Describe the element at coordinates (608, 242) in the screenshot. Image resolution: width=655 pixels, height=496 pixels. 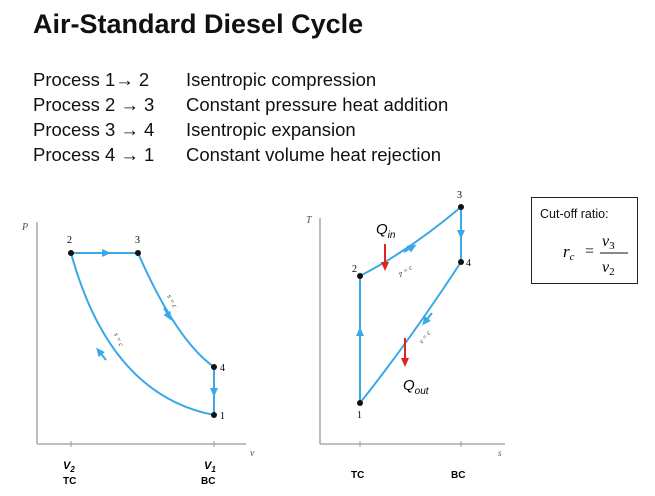
I see `cutoff-numerator: v3` at that location.